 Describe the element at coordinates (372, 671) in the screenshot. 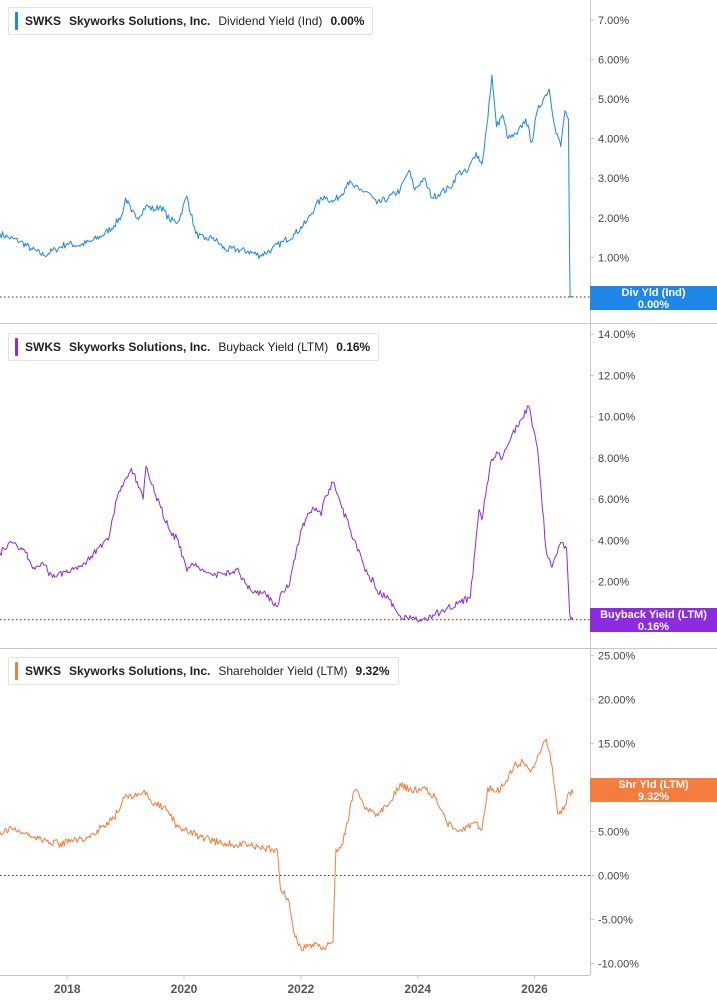

I see `legend-current-value: 9.32%` at that location.